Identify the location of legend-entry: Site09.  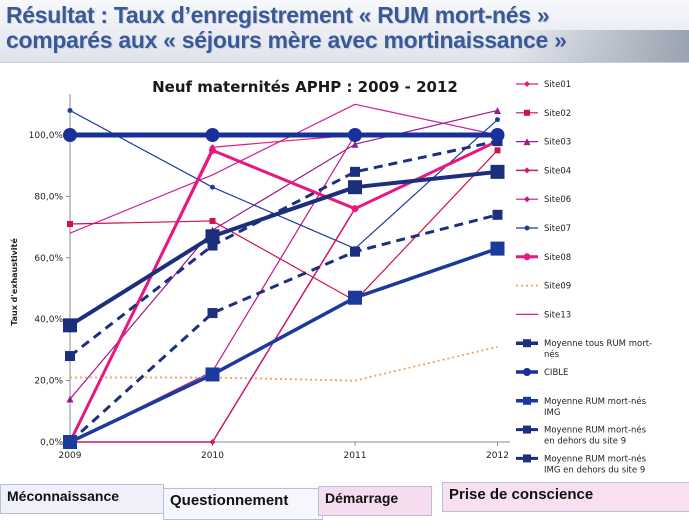
(543, 287).